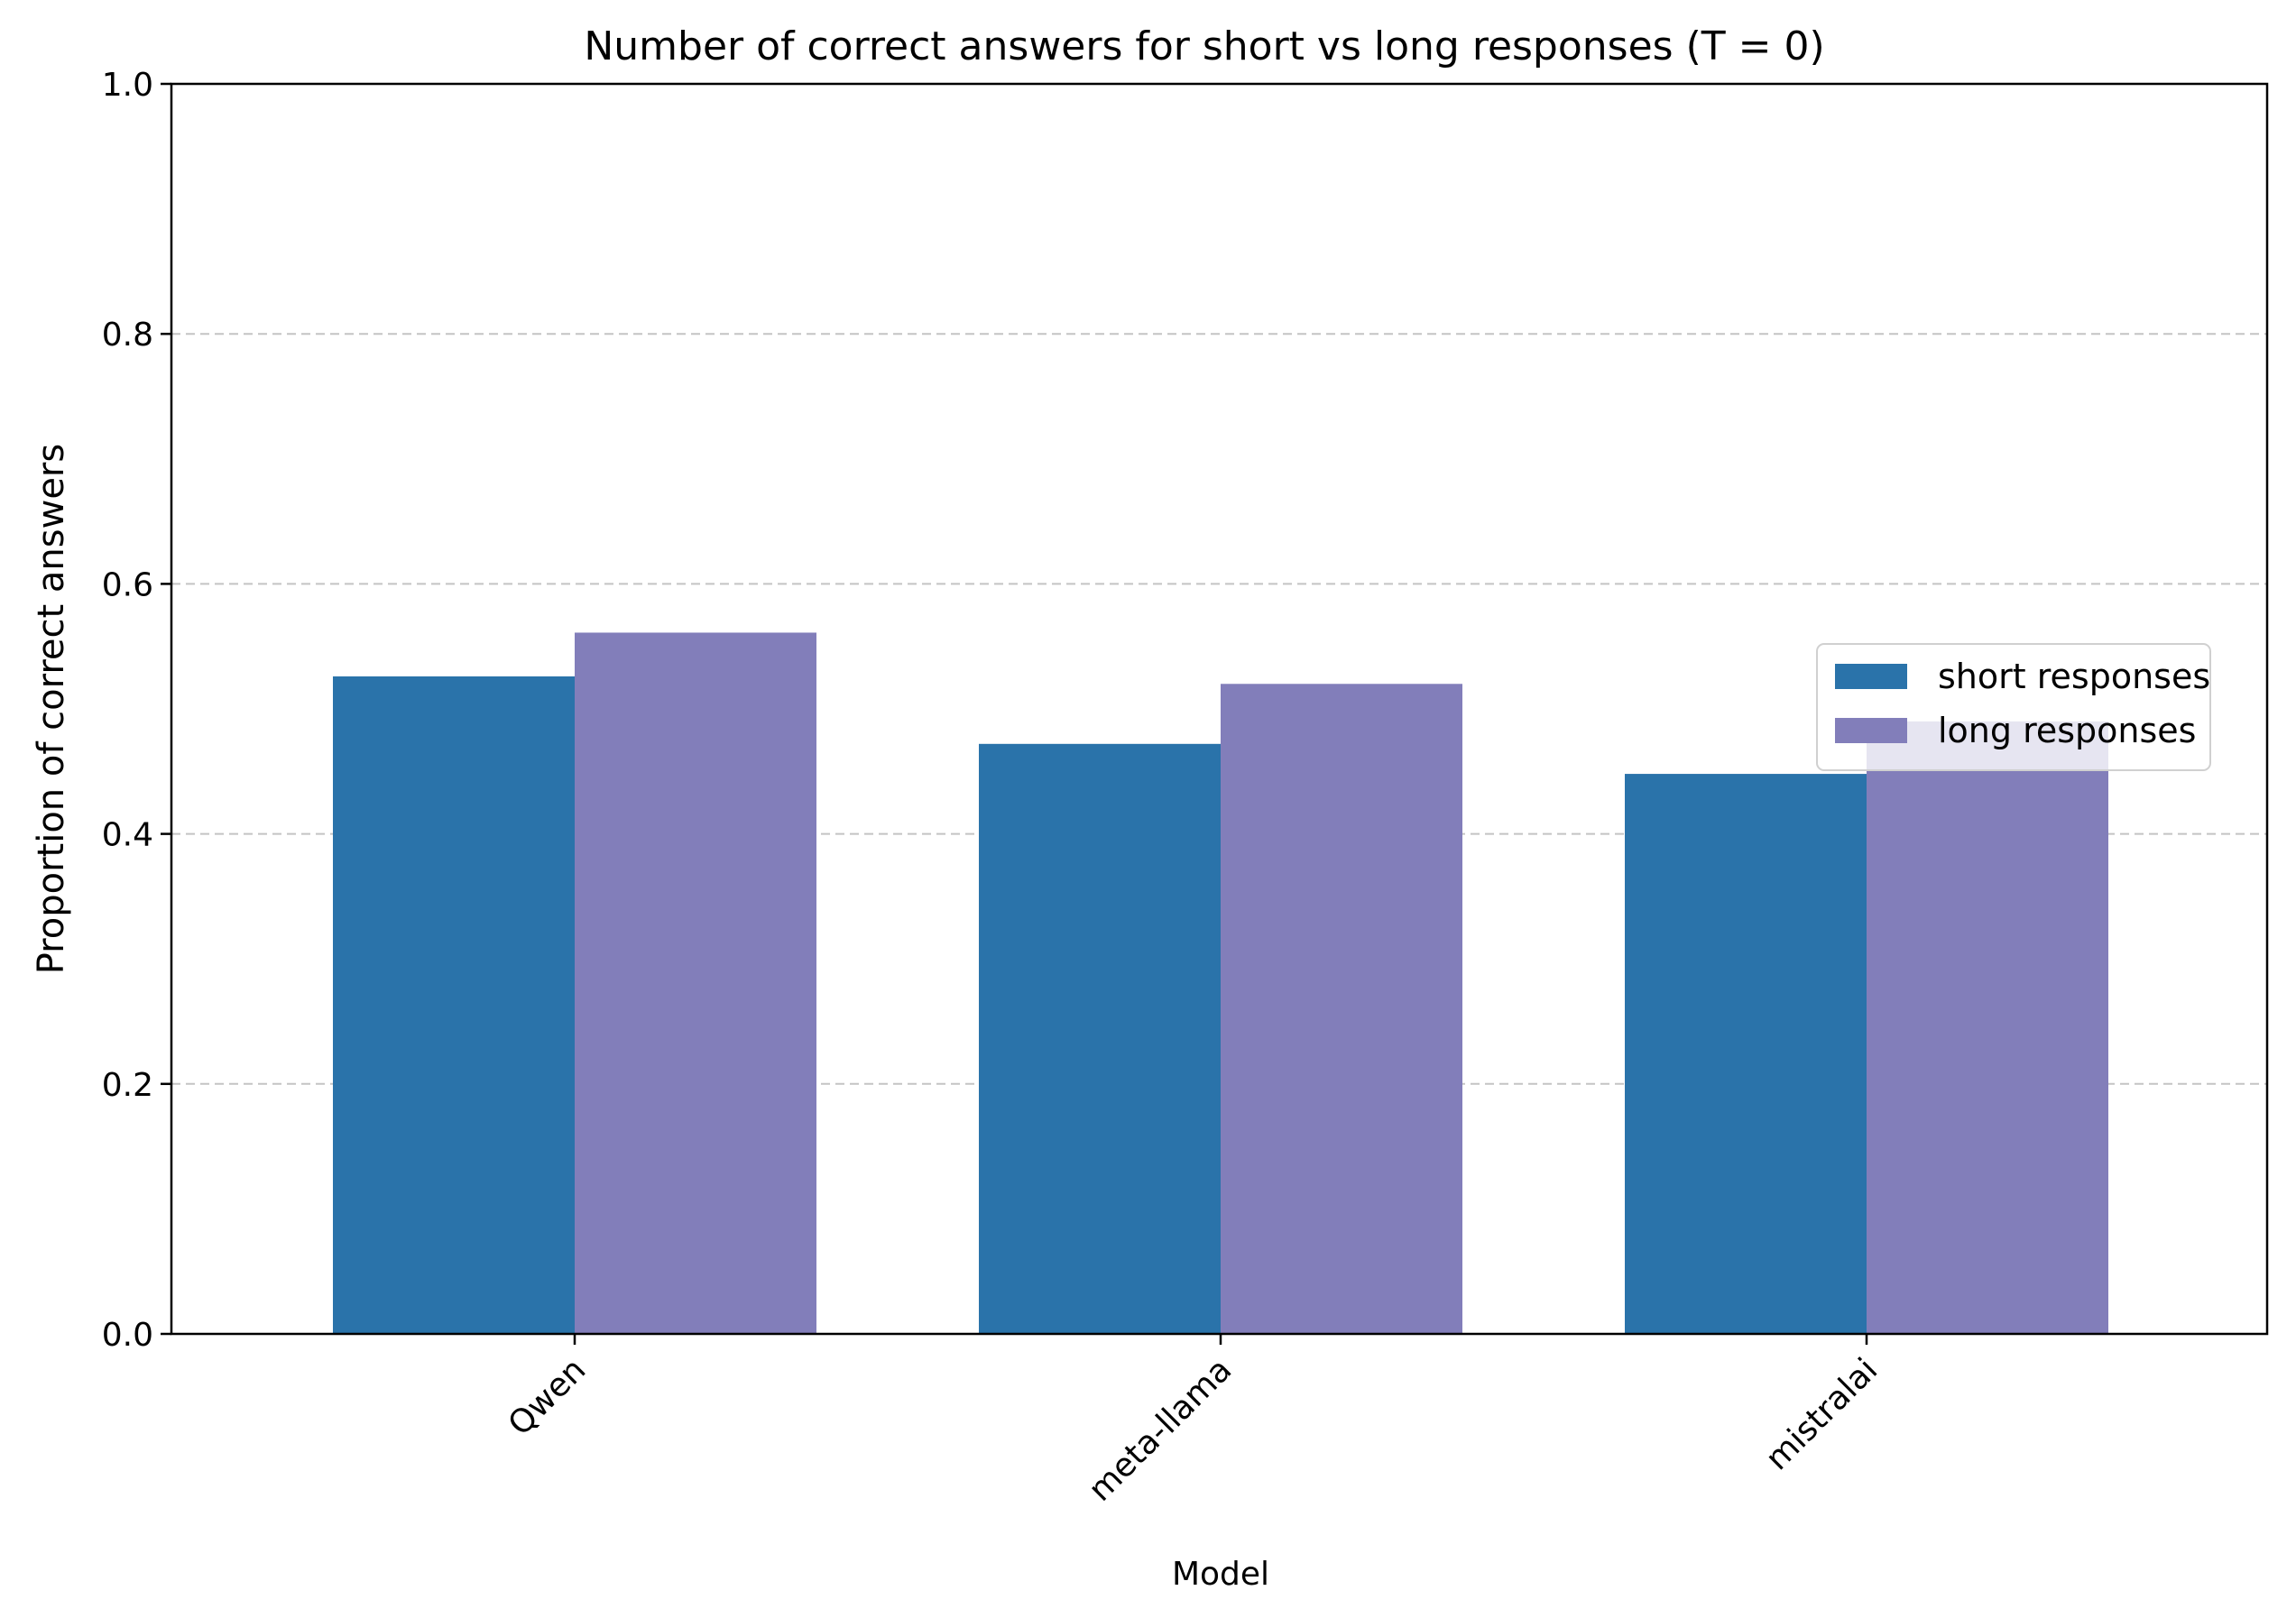 The image size is (2296, 1618). Describe the element at coordinates (1161, 1429) in the screenshot. I see `x-tick-label: meta-llama` at that location.